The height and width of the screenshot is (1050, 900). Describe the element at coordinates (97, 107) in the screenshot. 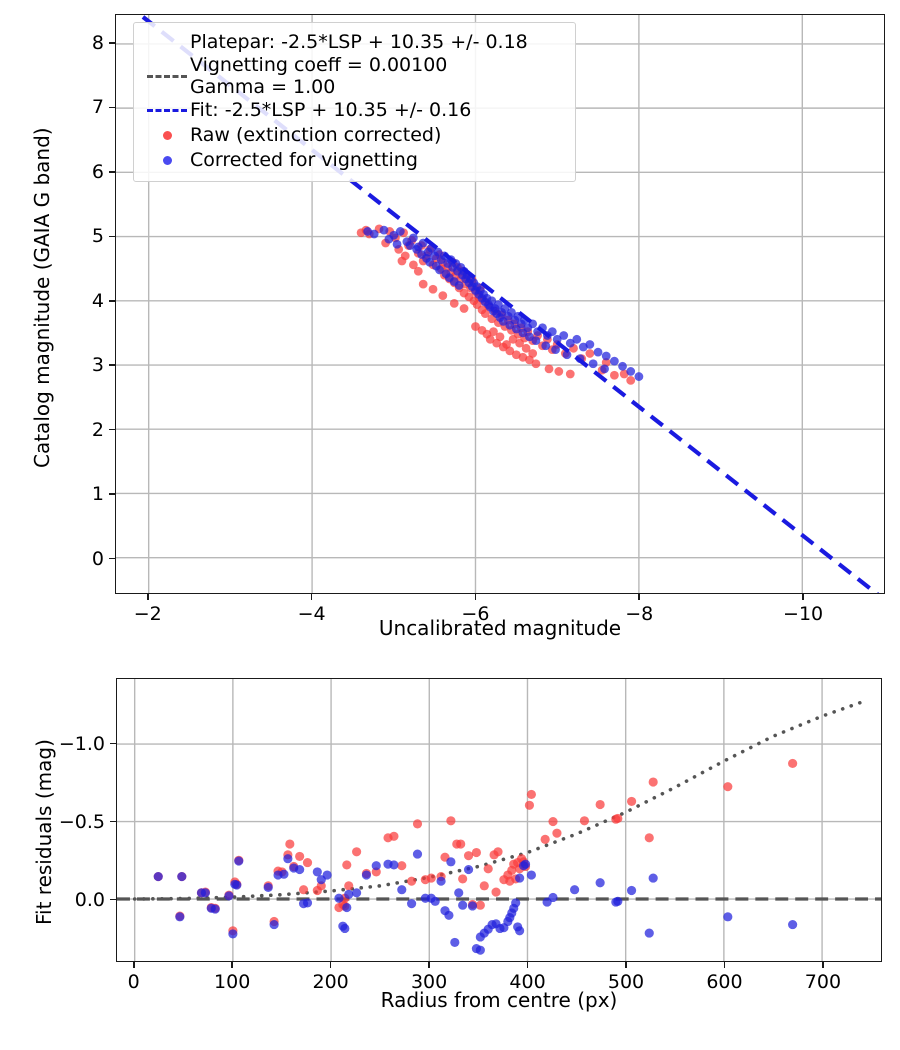

I see `y-tick-label: 7` at that location.